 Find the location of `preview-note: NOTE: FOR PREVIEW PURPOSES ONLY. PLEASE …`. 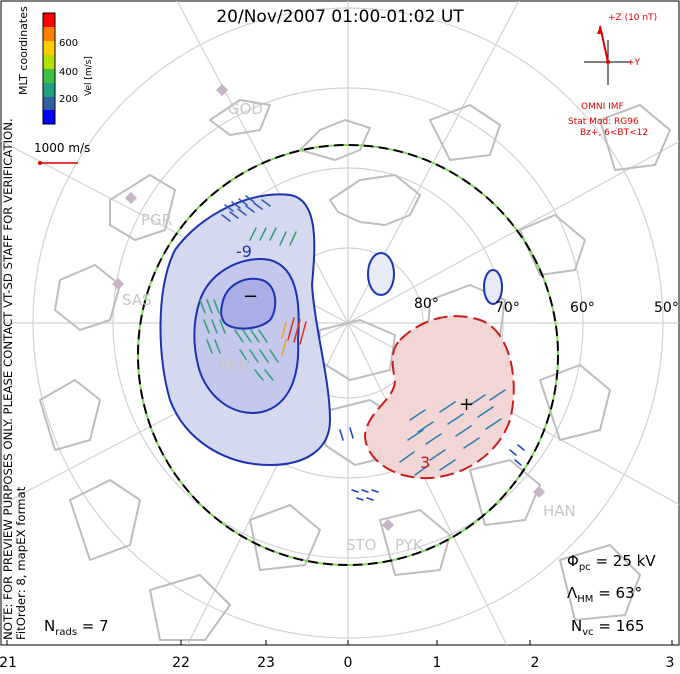

preview-note: NOTE: FOR PREVIEW PURPOSES ONLY. PLEASE … is located at coordinates (8, 379).